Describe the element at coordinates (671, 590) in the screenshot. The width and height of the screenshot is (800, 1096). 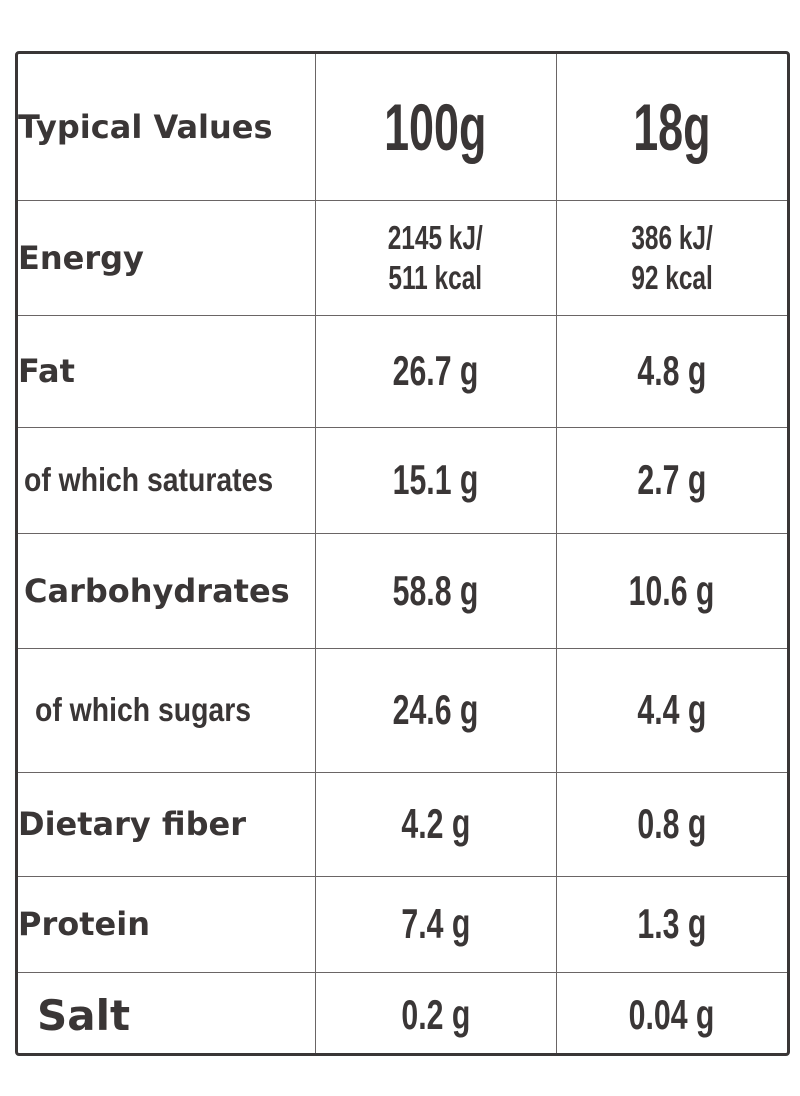
I see `carbohydrates-per-serving: 10.6 g` at that location.